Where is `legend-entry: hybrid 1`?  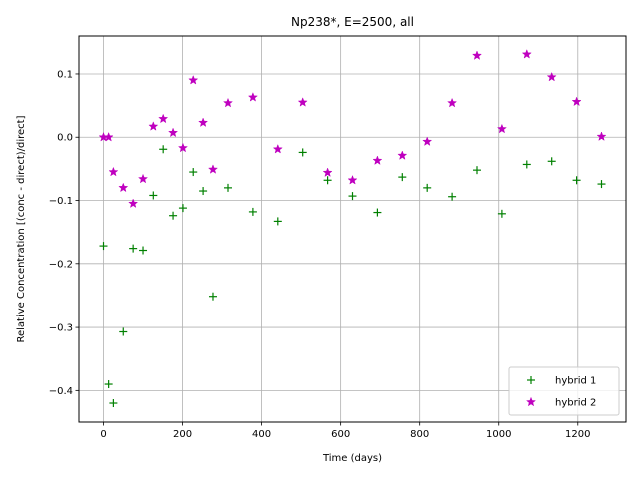 legend-entry: hybrid 1 is located at coordinates (575, 381).